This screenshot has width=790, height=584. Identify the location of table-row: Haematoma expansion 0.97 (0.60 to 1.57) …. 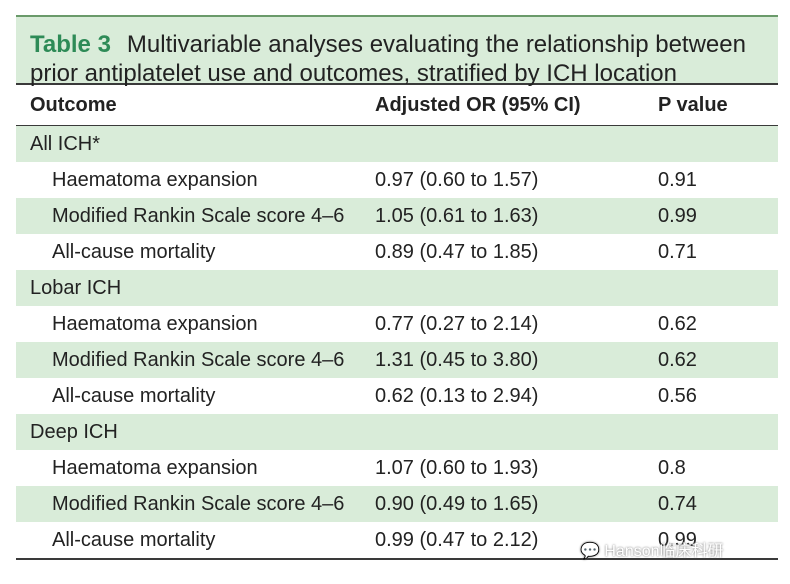
(397, 180).